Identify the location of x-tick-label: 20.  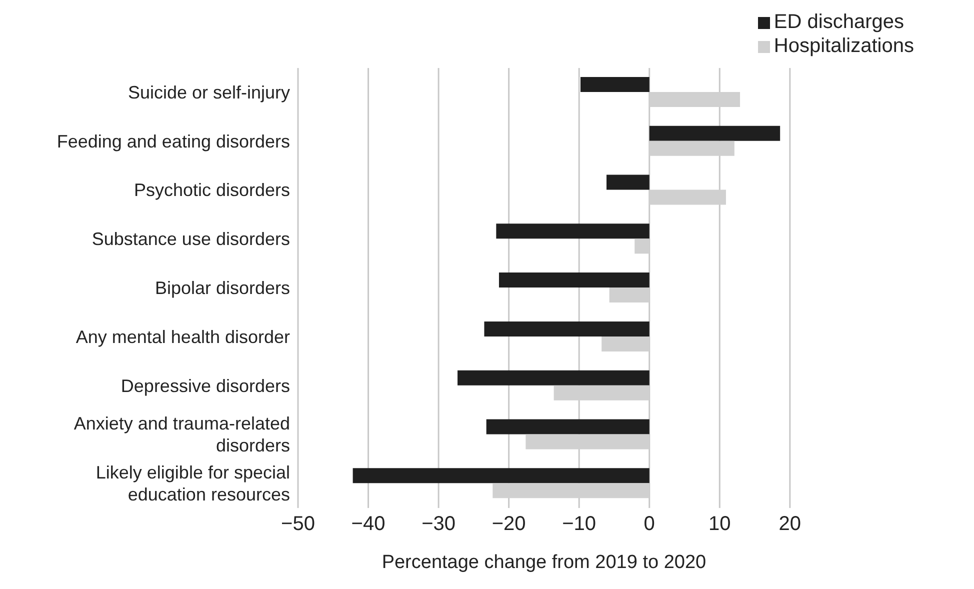
(790, 524).